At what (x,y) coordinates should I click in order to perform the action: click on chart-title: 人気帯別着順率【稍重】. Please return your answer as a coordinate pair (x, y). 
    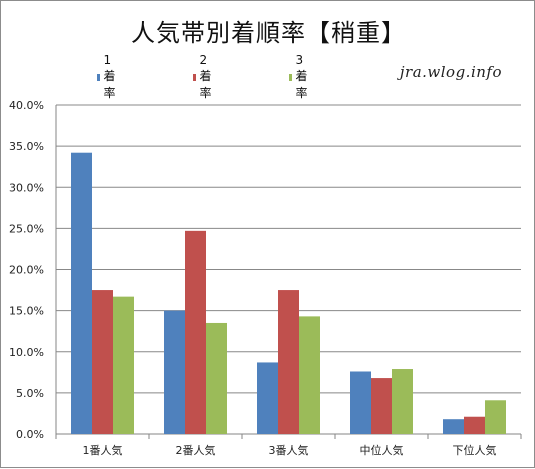
    Looking at the image, I should click on (268, 33).